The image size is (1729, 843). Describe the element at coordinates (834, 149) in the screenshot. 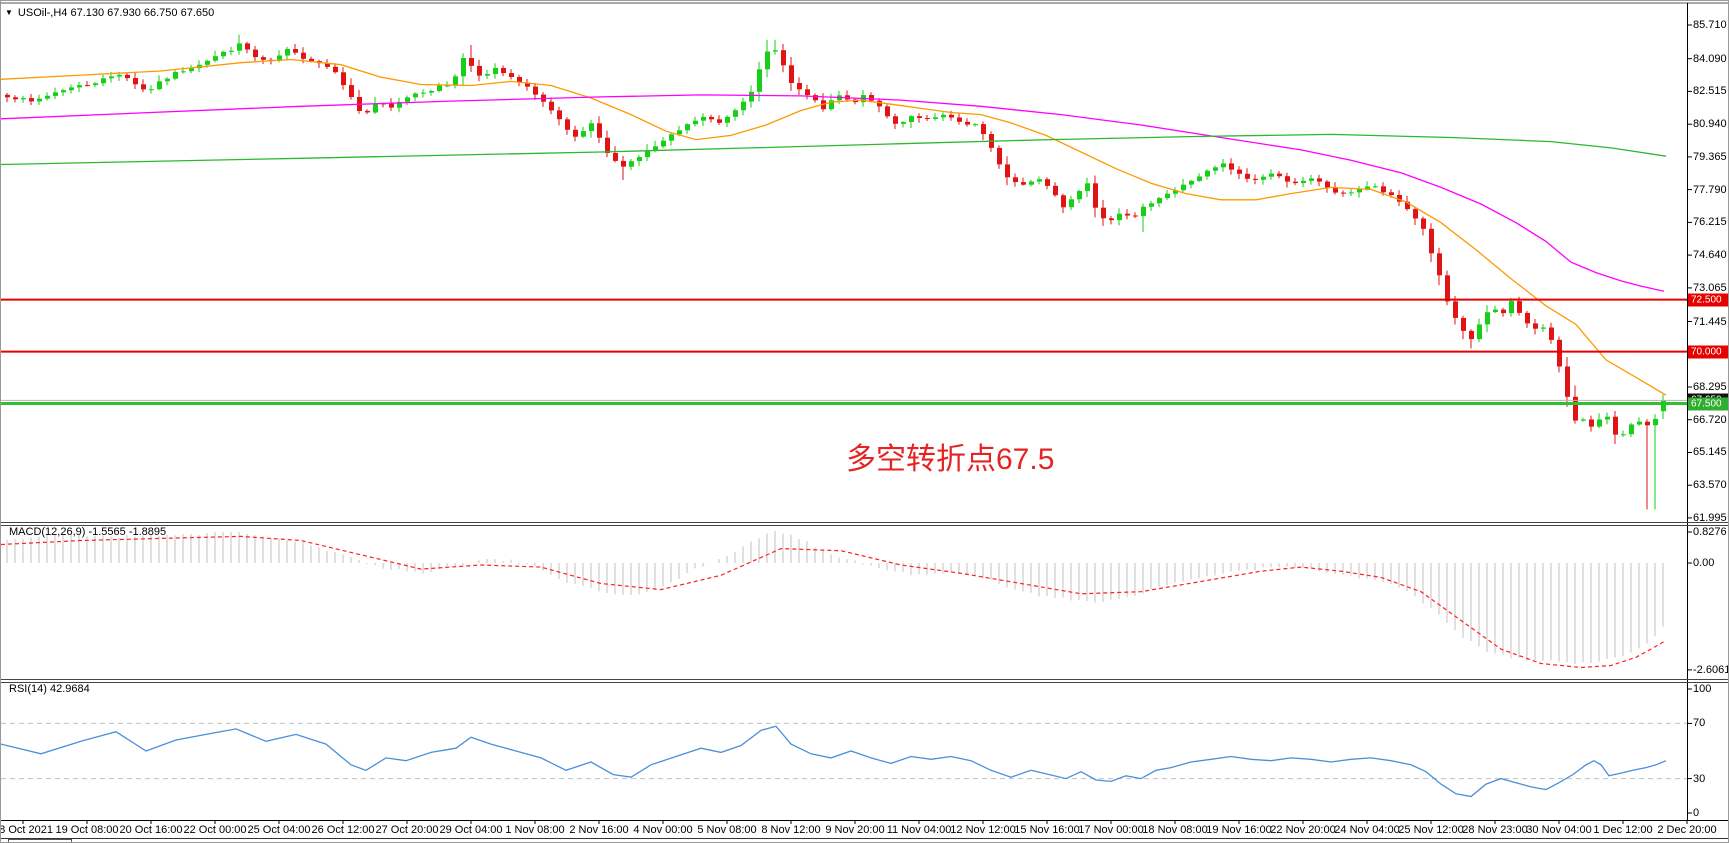

I see `ma-slow-green` at that location.